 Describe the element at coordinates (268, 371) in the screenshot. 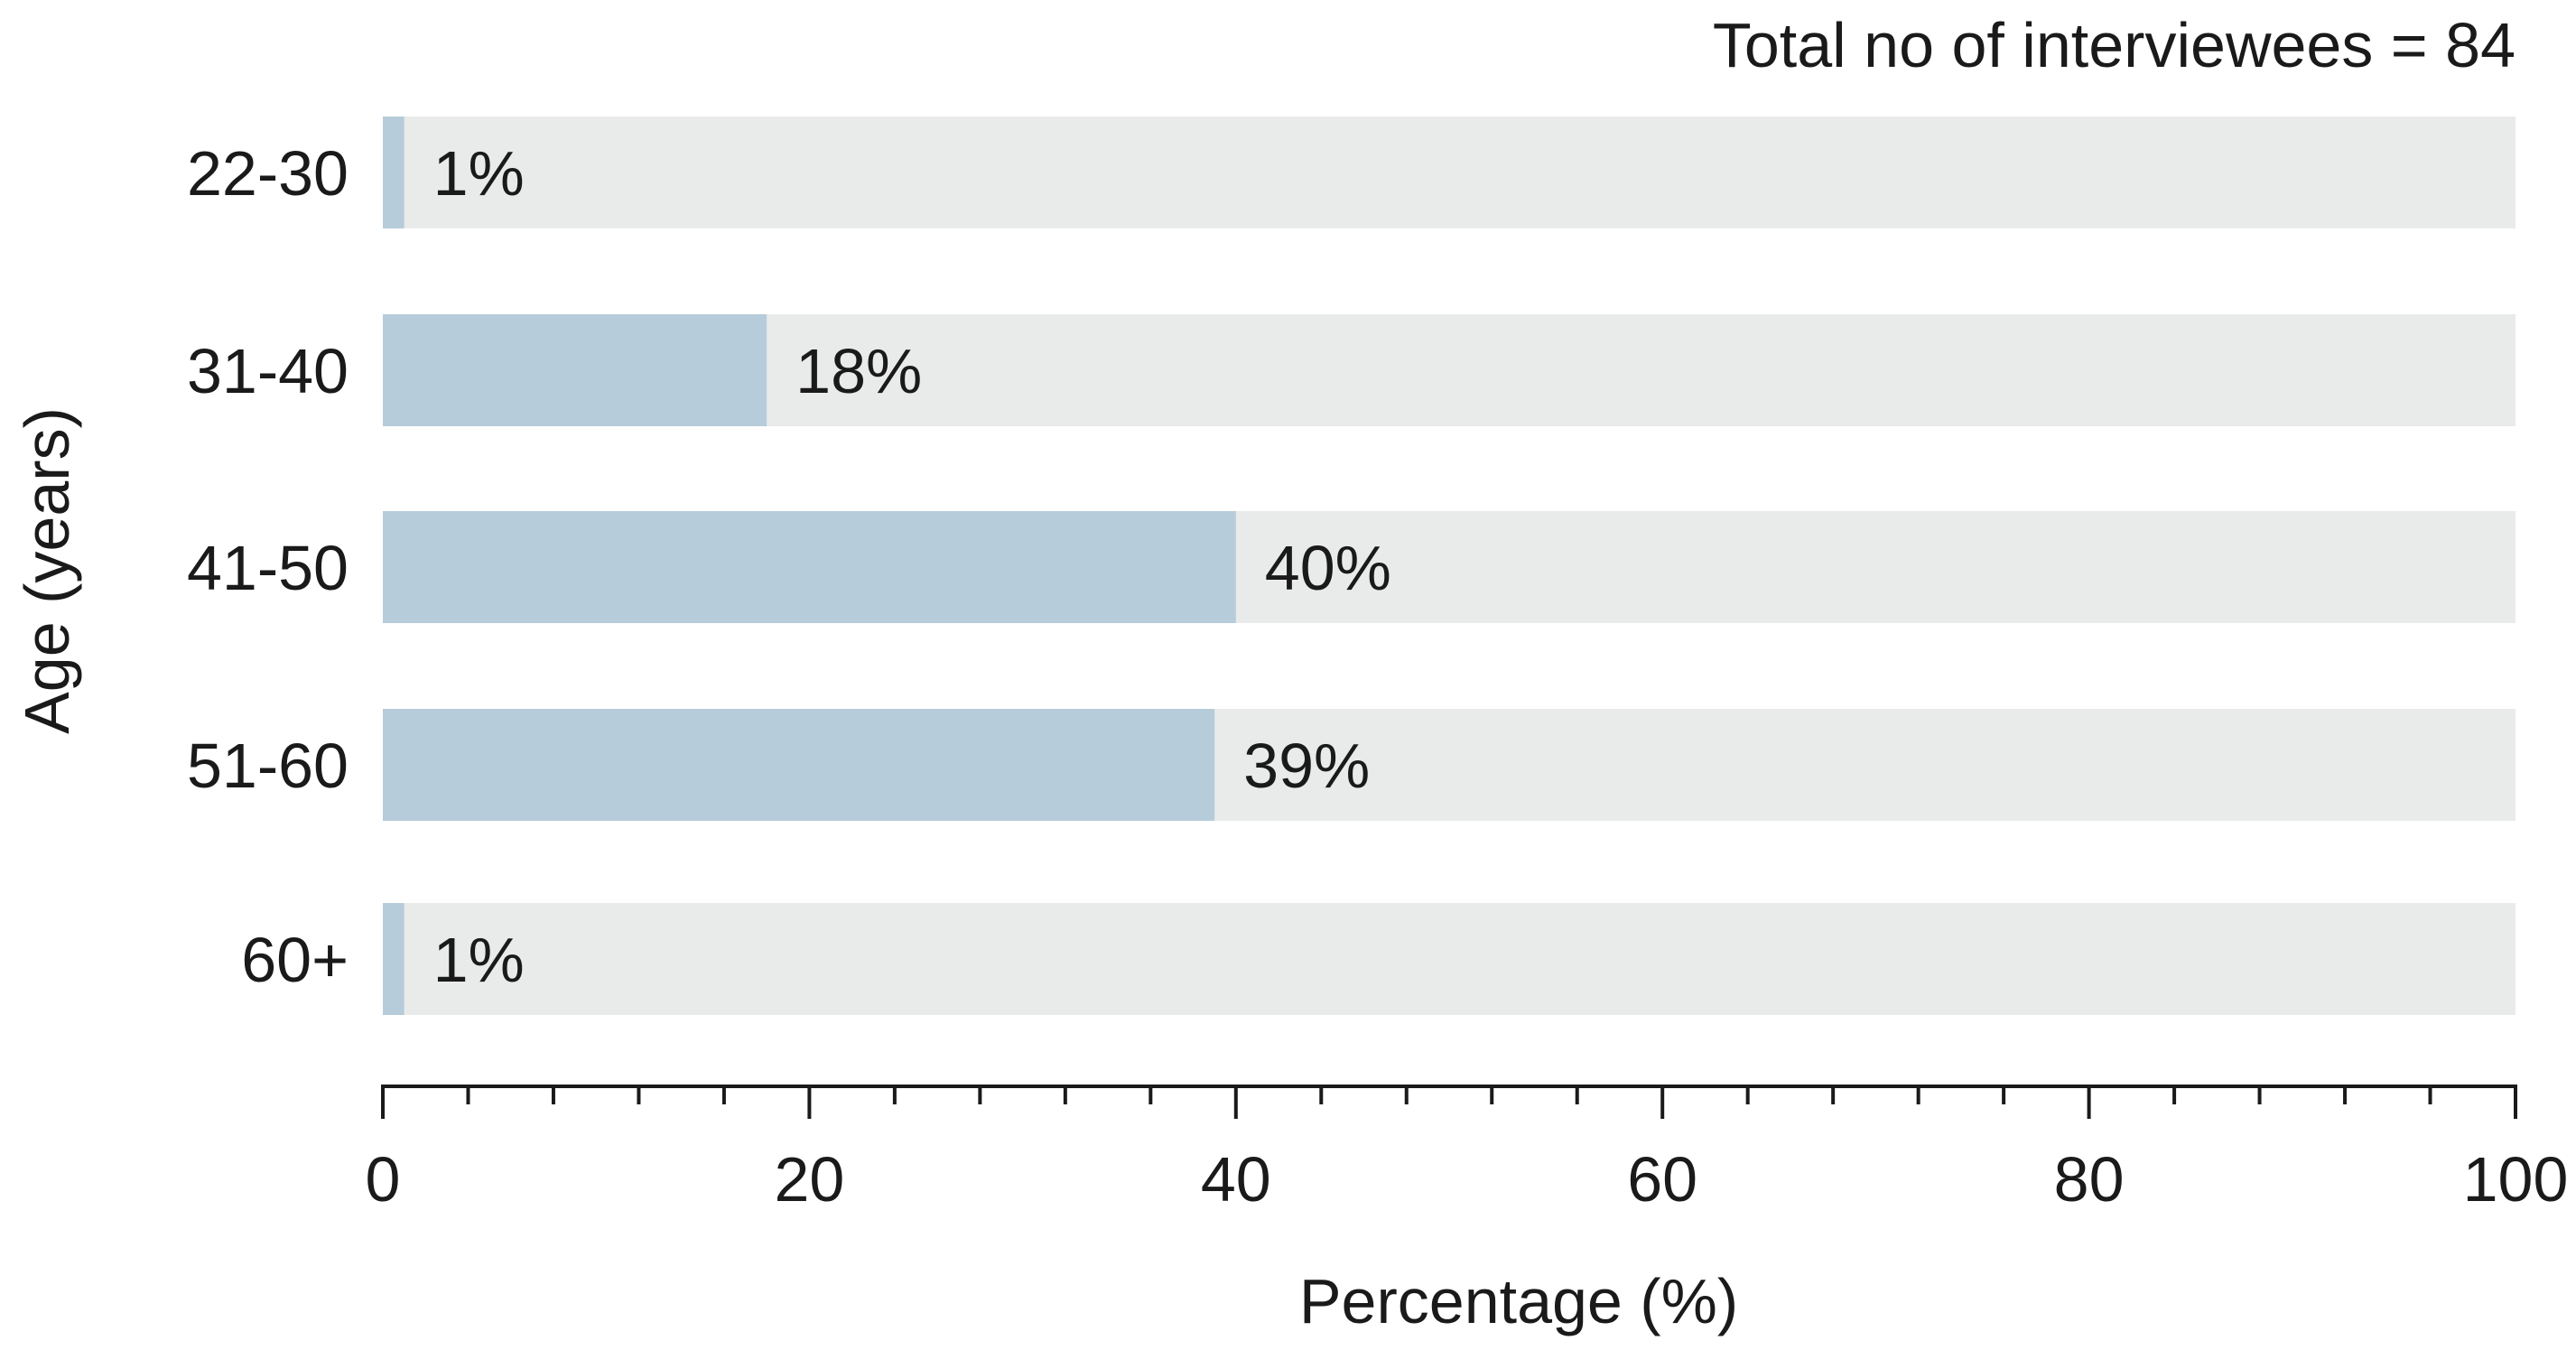

I see `category-label: 31-40` at that location.